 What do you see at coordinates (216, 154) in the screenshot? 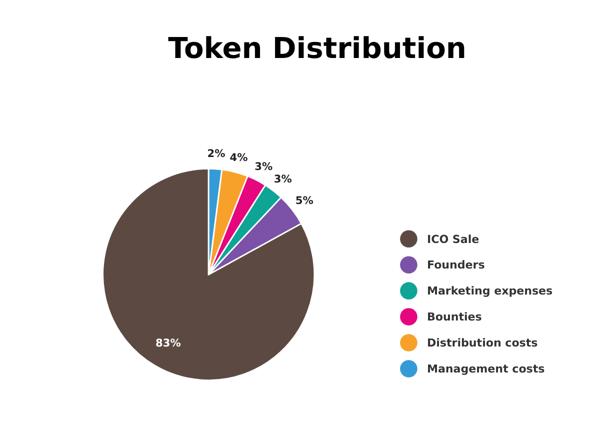
I see `data-label: 2%` at bounding box center [216, 154].